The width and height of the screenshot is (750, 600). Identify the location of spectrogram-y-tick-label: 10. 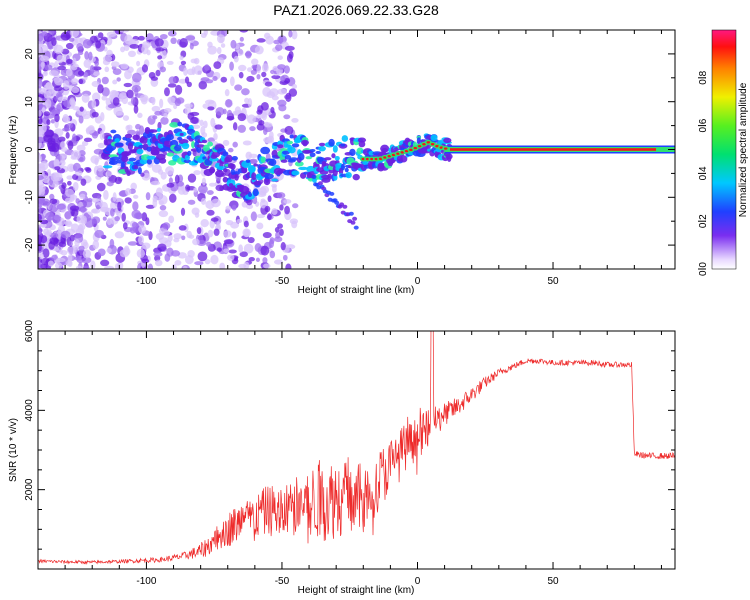
(29, 102).